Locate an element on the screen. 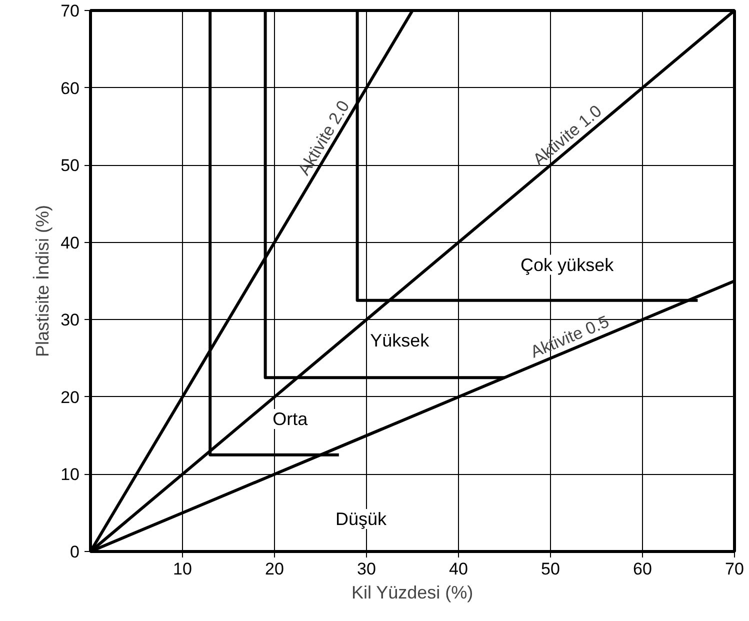 This screenshot has height=621, width=749. y-axis-title: Plastisite İndisi (%) is located at coordinates (42, 281).